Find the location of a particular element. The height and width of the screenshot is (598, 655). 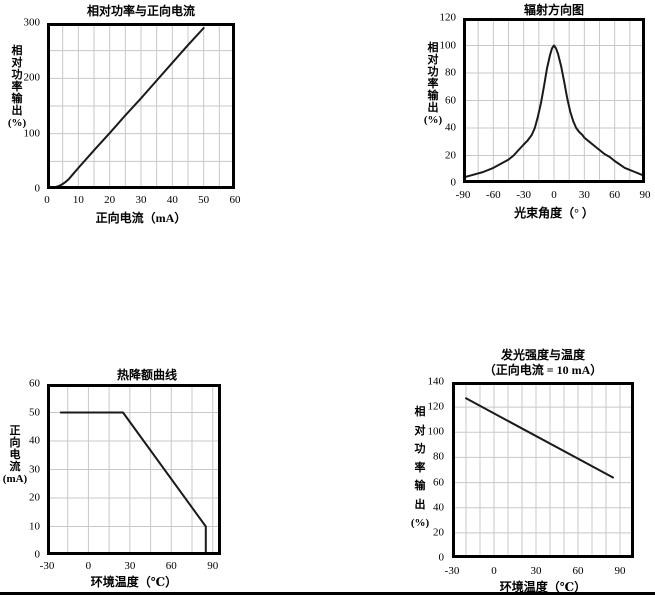

x-axis-tick-labels: 0 10 20 30 40 50 60 is located at coordinates (142, 200).